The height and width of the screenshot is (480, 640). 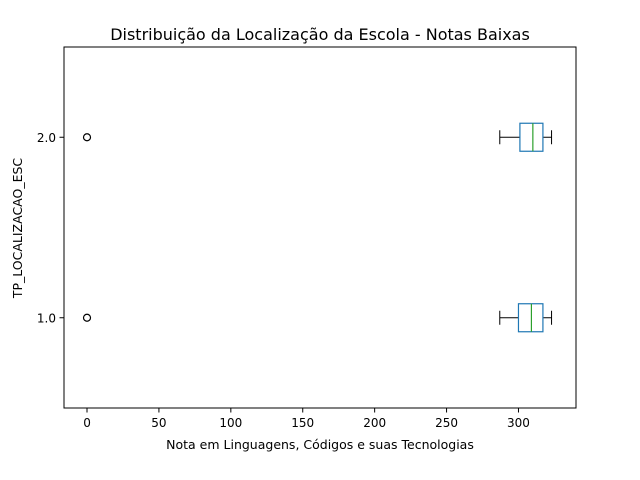 I want to click on y-axis: 1.0 2.0, so click(x=50, y=228).